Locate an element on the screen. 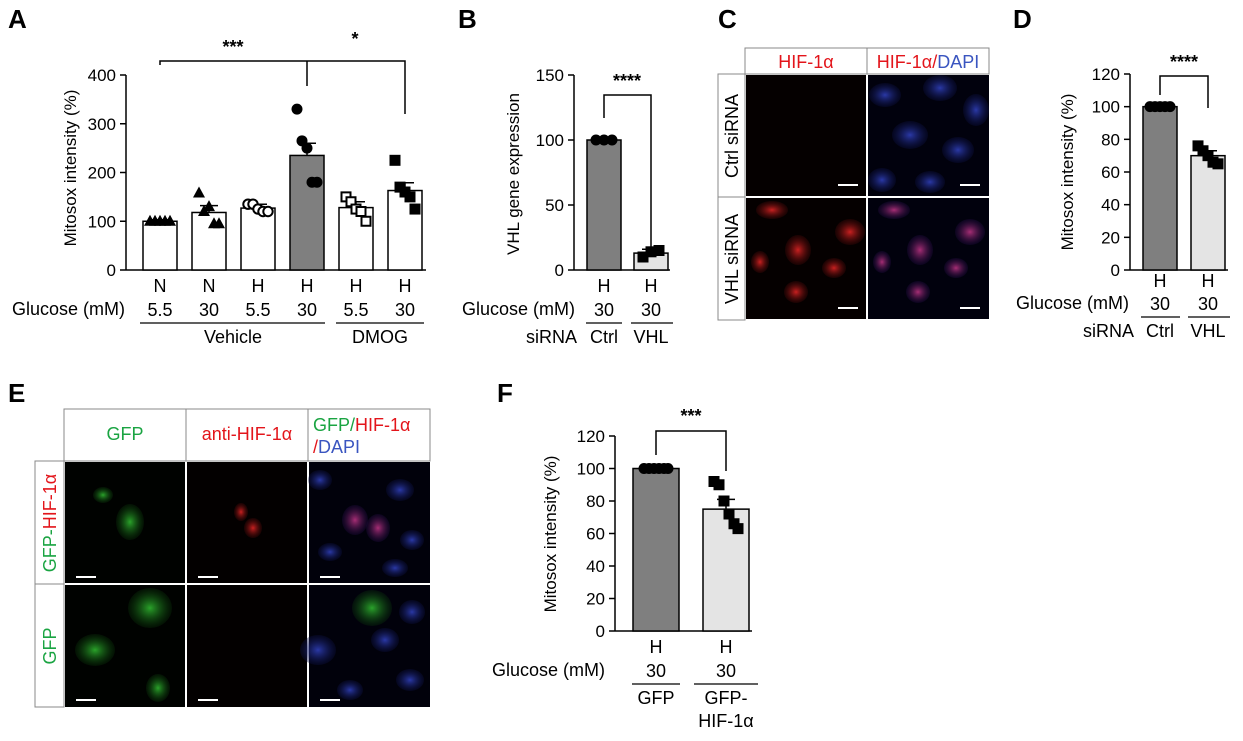  panel-e-col-merge: GFP/HIF-1α is located at coordinates (361, 425).